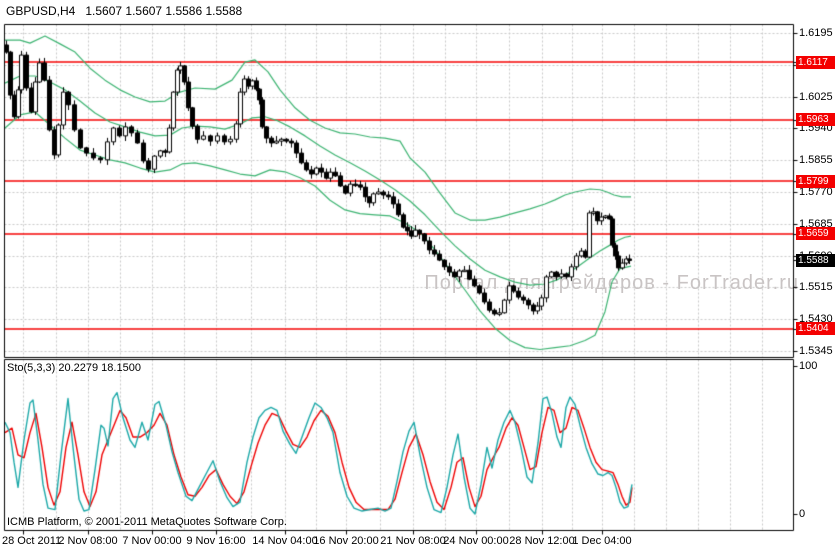  Describe the element at coordinates (808, 366) in the screenshot. I see `sto-axis-label: 100` at that location.